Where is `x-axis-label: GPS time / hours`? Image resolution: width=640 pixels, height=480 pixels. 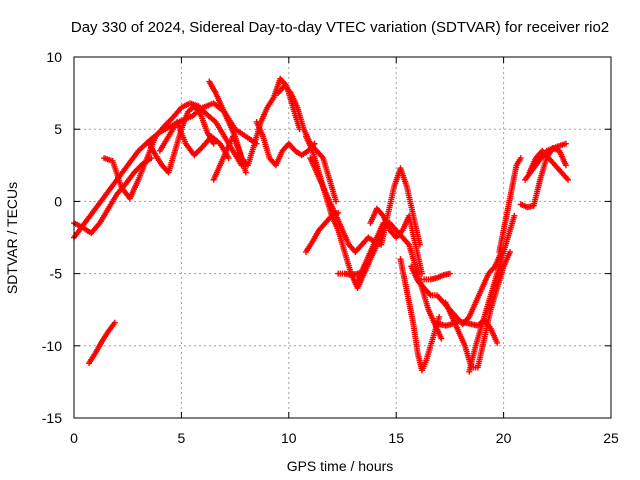 x-axis-label: GPS time / hours is located at coordinates (340, 466).